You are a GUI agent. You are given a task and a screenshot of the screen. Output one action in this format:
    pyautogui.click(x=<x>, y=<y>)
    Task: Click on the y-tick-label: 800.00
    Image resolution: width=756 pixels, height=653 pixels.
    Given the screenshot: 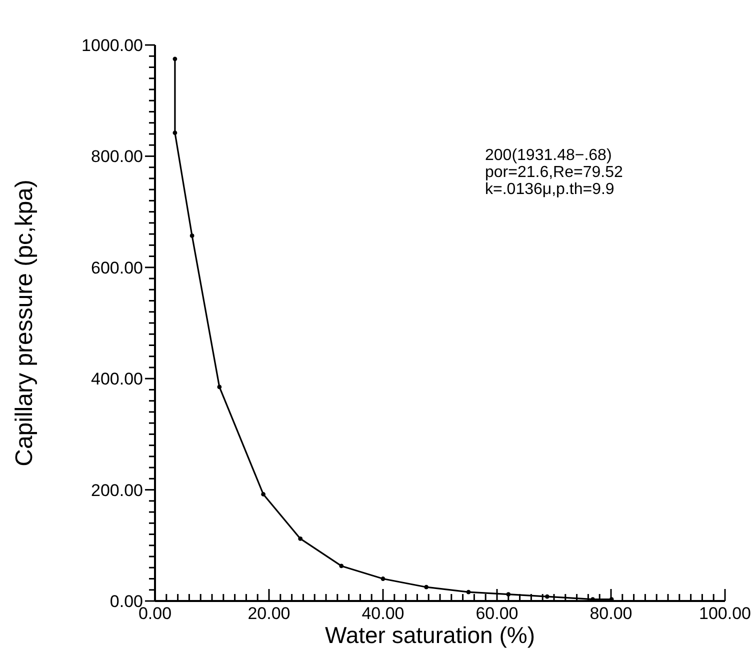 What is the action you would take?
    pyautogui.click(x=117, y=156)
    